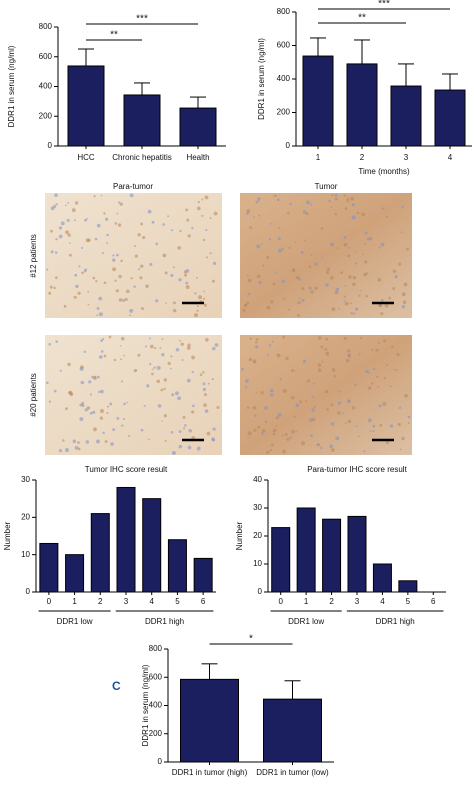 The width and height of the screenshot is (474, 787). What do you see at coordinates (133, 186) in the screenshot?
I see `column-title: Para-tumor` at bounding box center [133, 186].